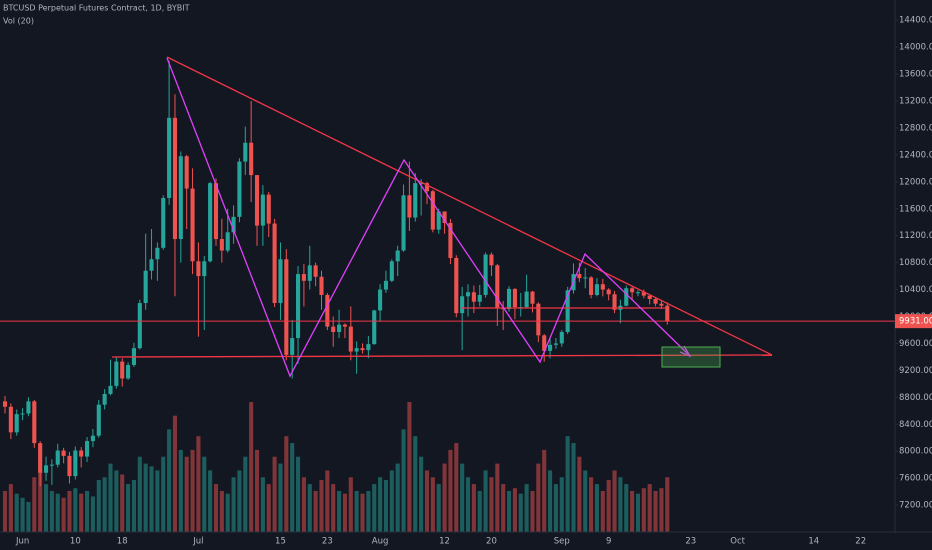 The image size is (932, 550). I want to click on volume-title: Vol (20), so click(18, 21).